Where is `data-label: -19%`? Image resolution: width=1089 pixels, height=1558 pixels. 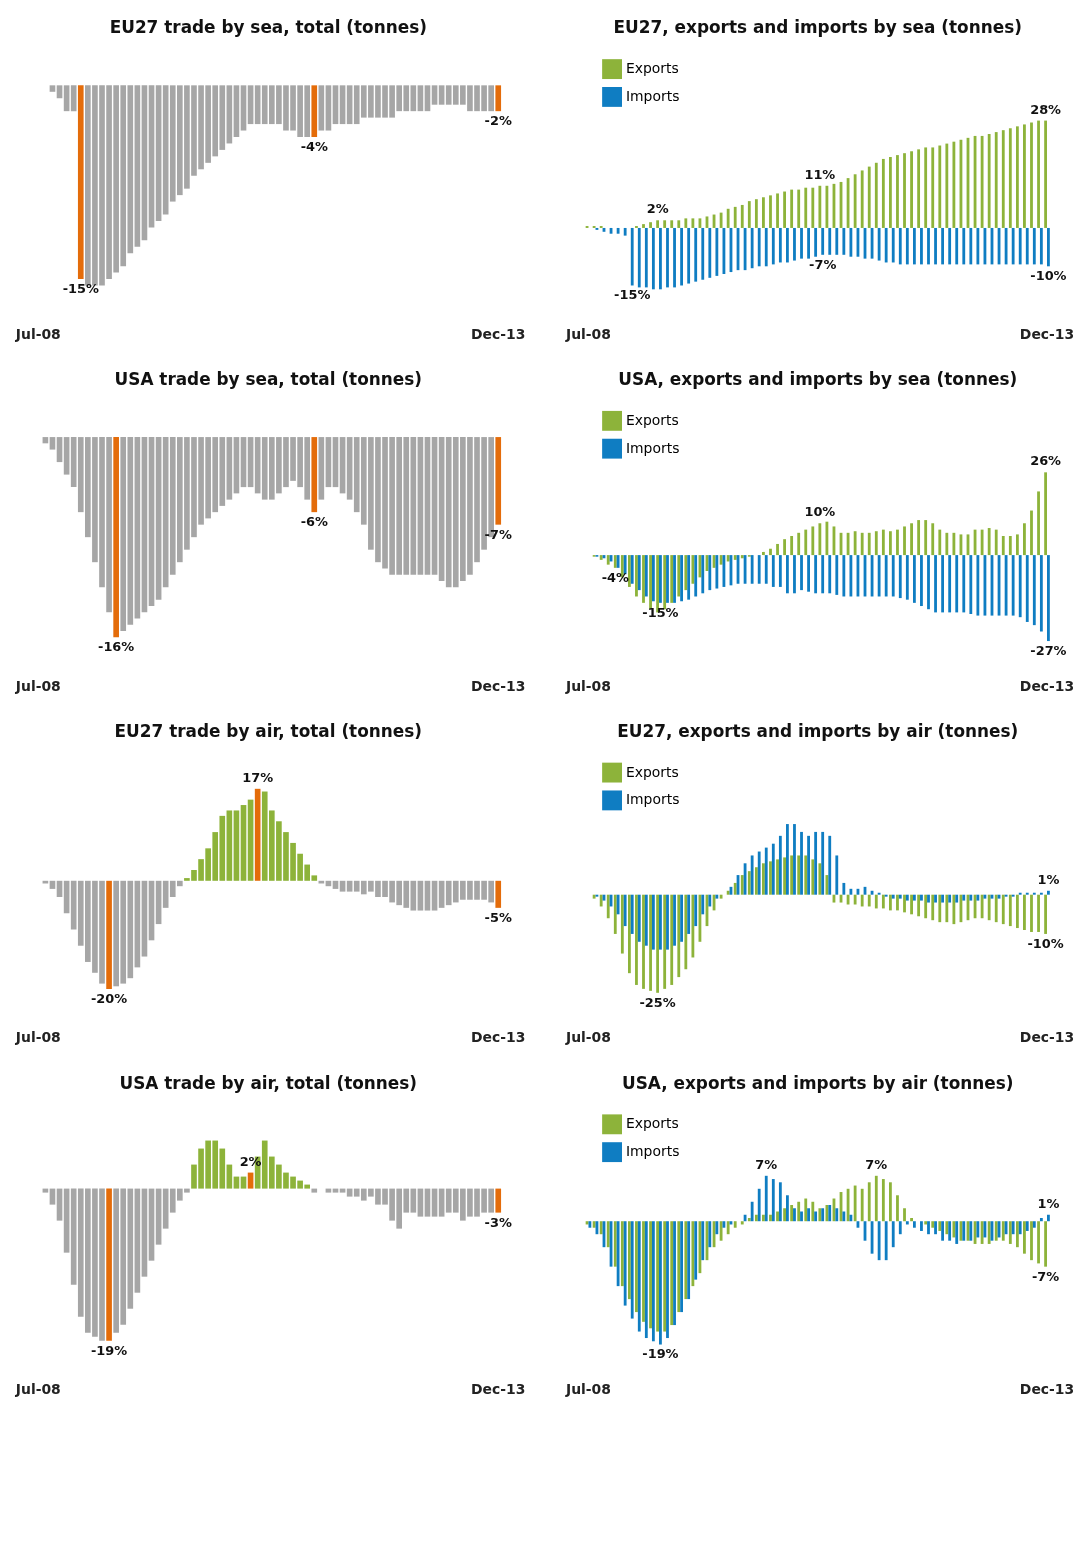 data-label: -19% is located at coordinates (109, 1350).